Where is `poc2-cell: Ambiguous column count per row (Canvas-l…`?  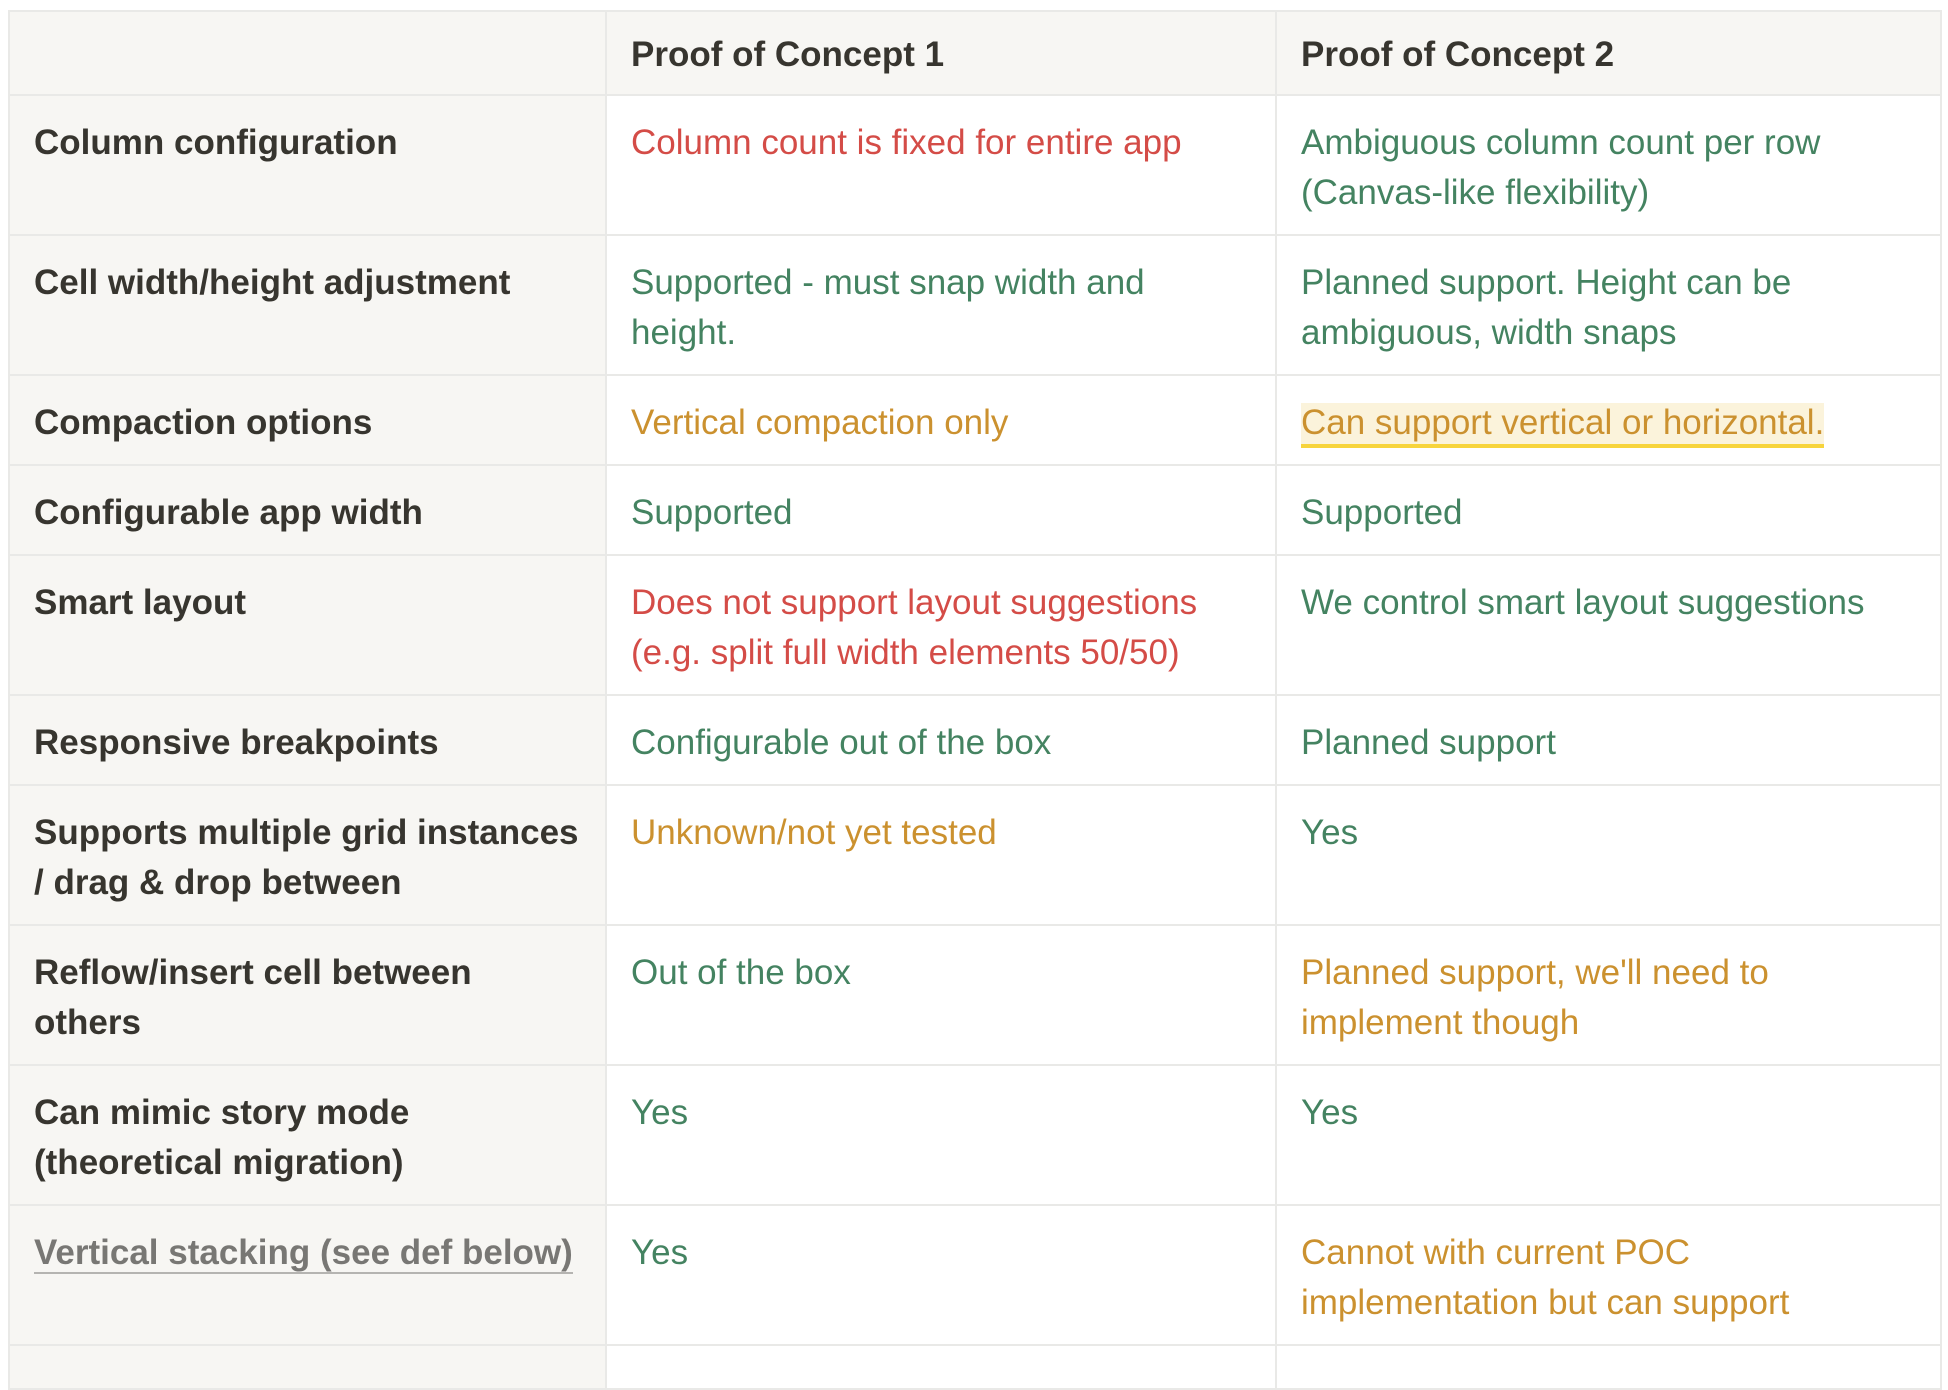 poc2-cell: Ambiguous column count per row (Canvas-l… is located at coordinates (1608, 165).